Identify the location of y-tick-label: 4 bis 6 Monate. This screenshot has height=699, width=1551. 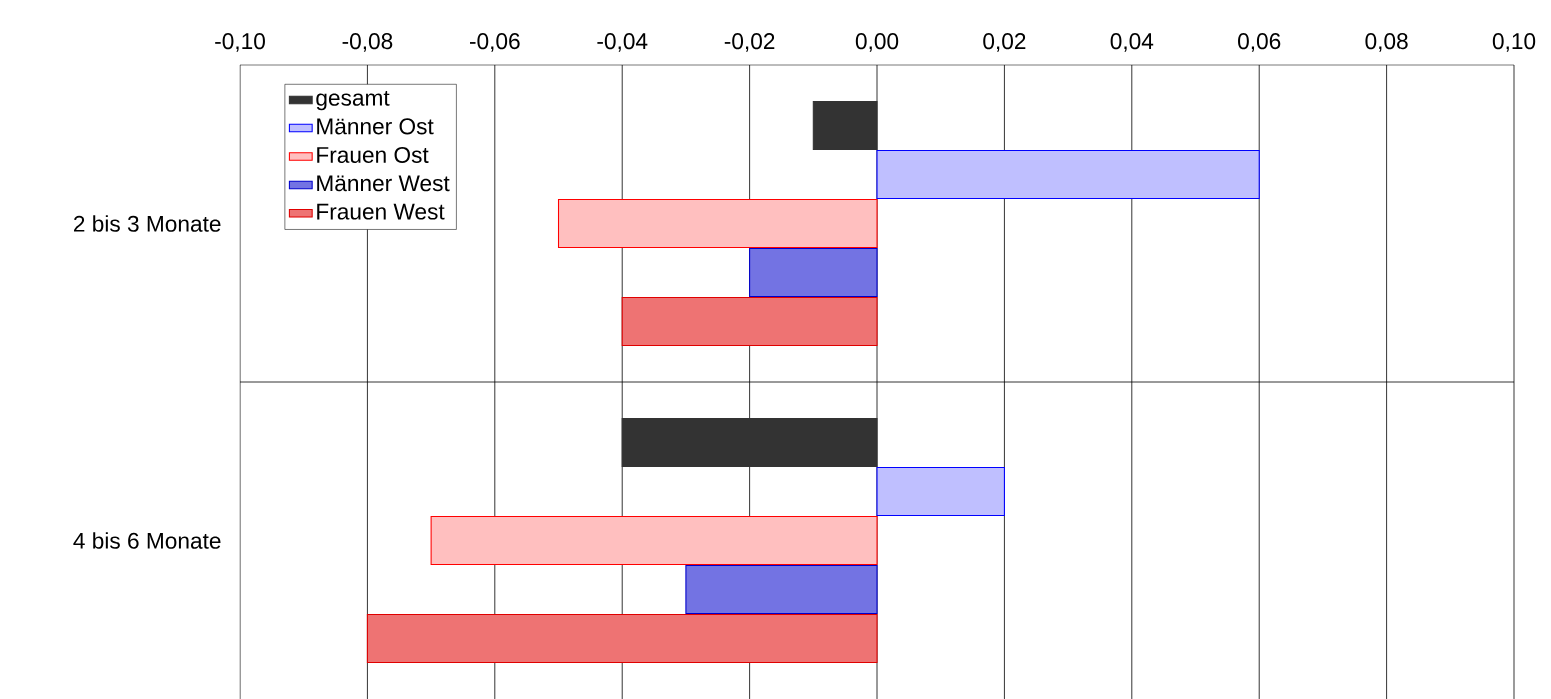
(147, 540).